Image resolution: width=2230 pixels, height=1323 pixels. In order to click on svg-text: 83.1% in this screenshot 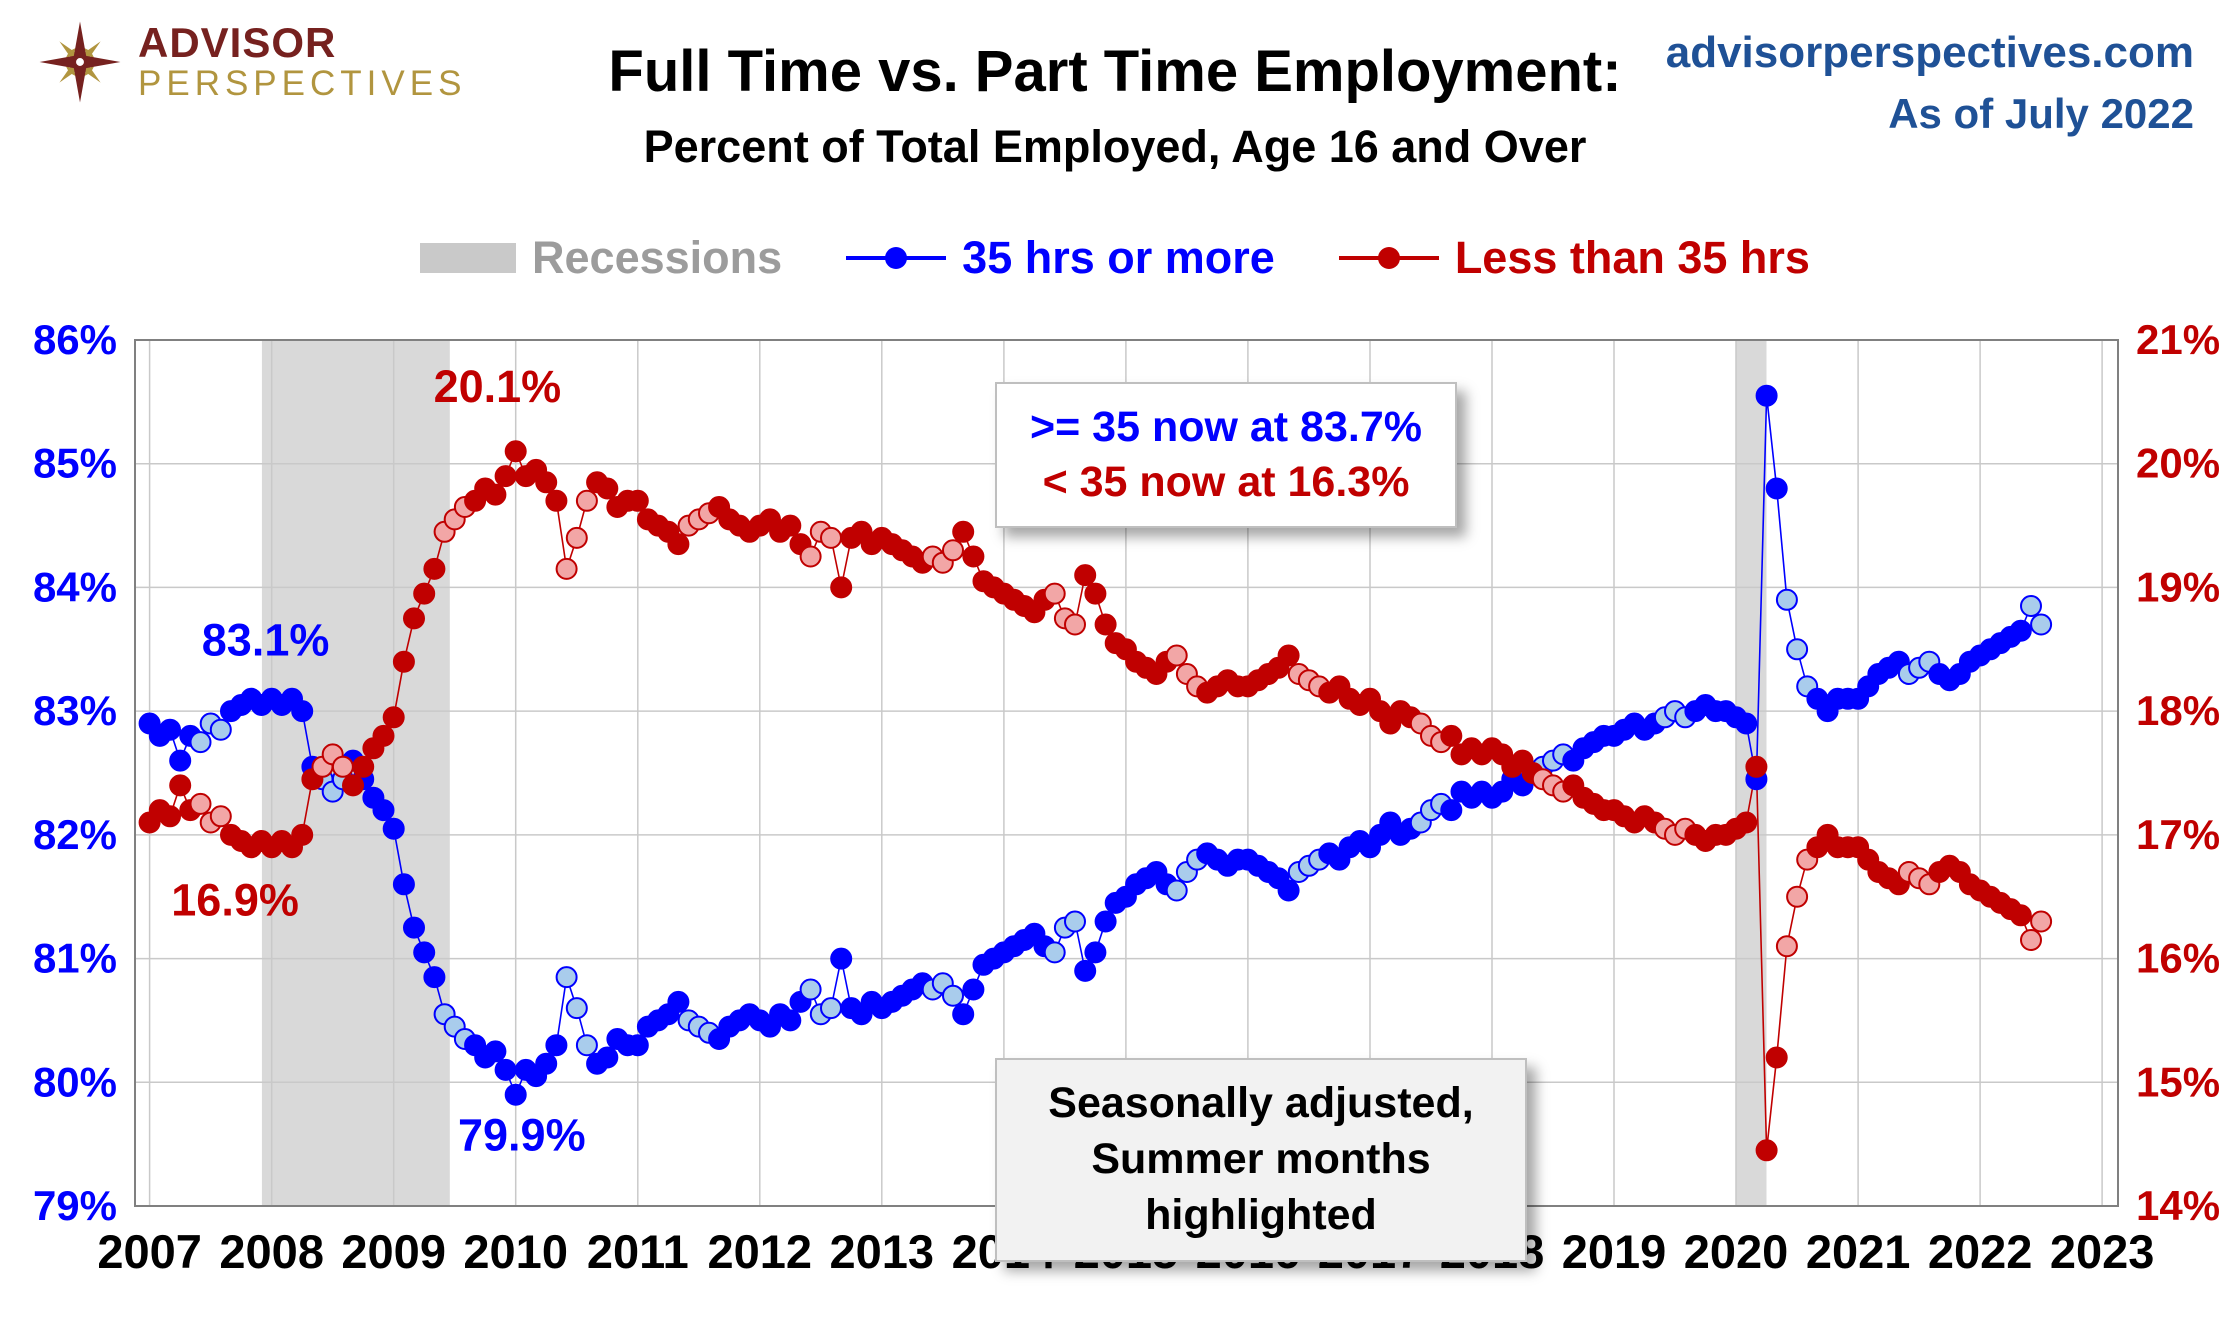, I will do `click(266, 640)`.